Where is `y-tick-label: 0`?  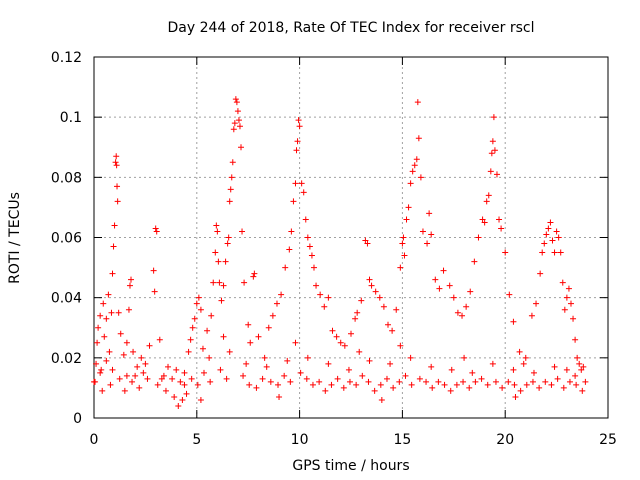
y-tick-label: 0 is located at coordinates (77, 419).